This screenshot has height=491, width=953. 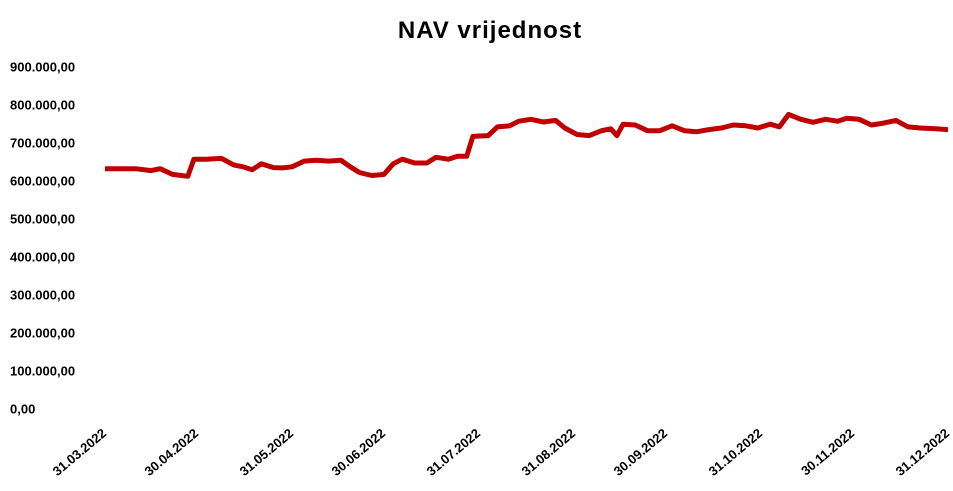 What do you see at coordinates (358, 451) in the screenshot?
I see `x-tick-label: 30.06.2022` at bounding box center [358, 451].